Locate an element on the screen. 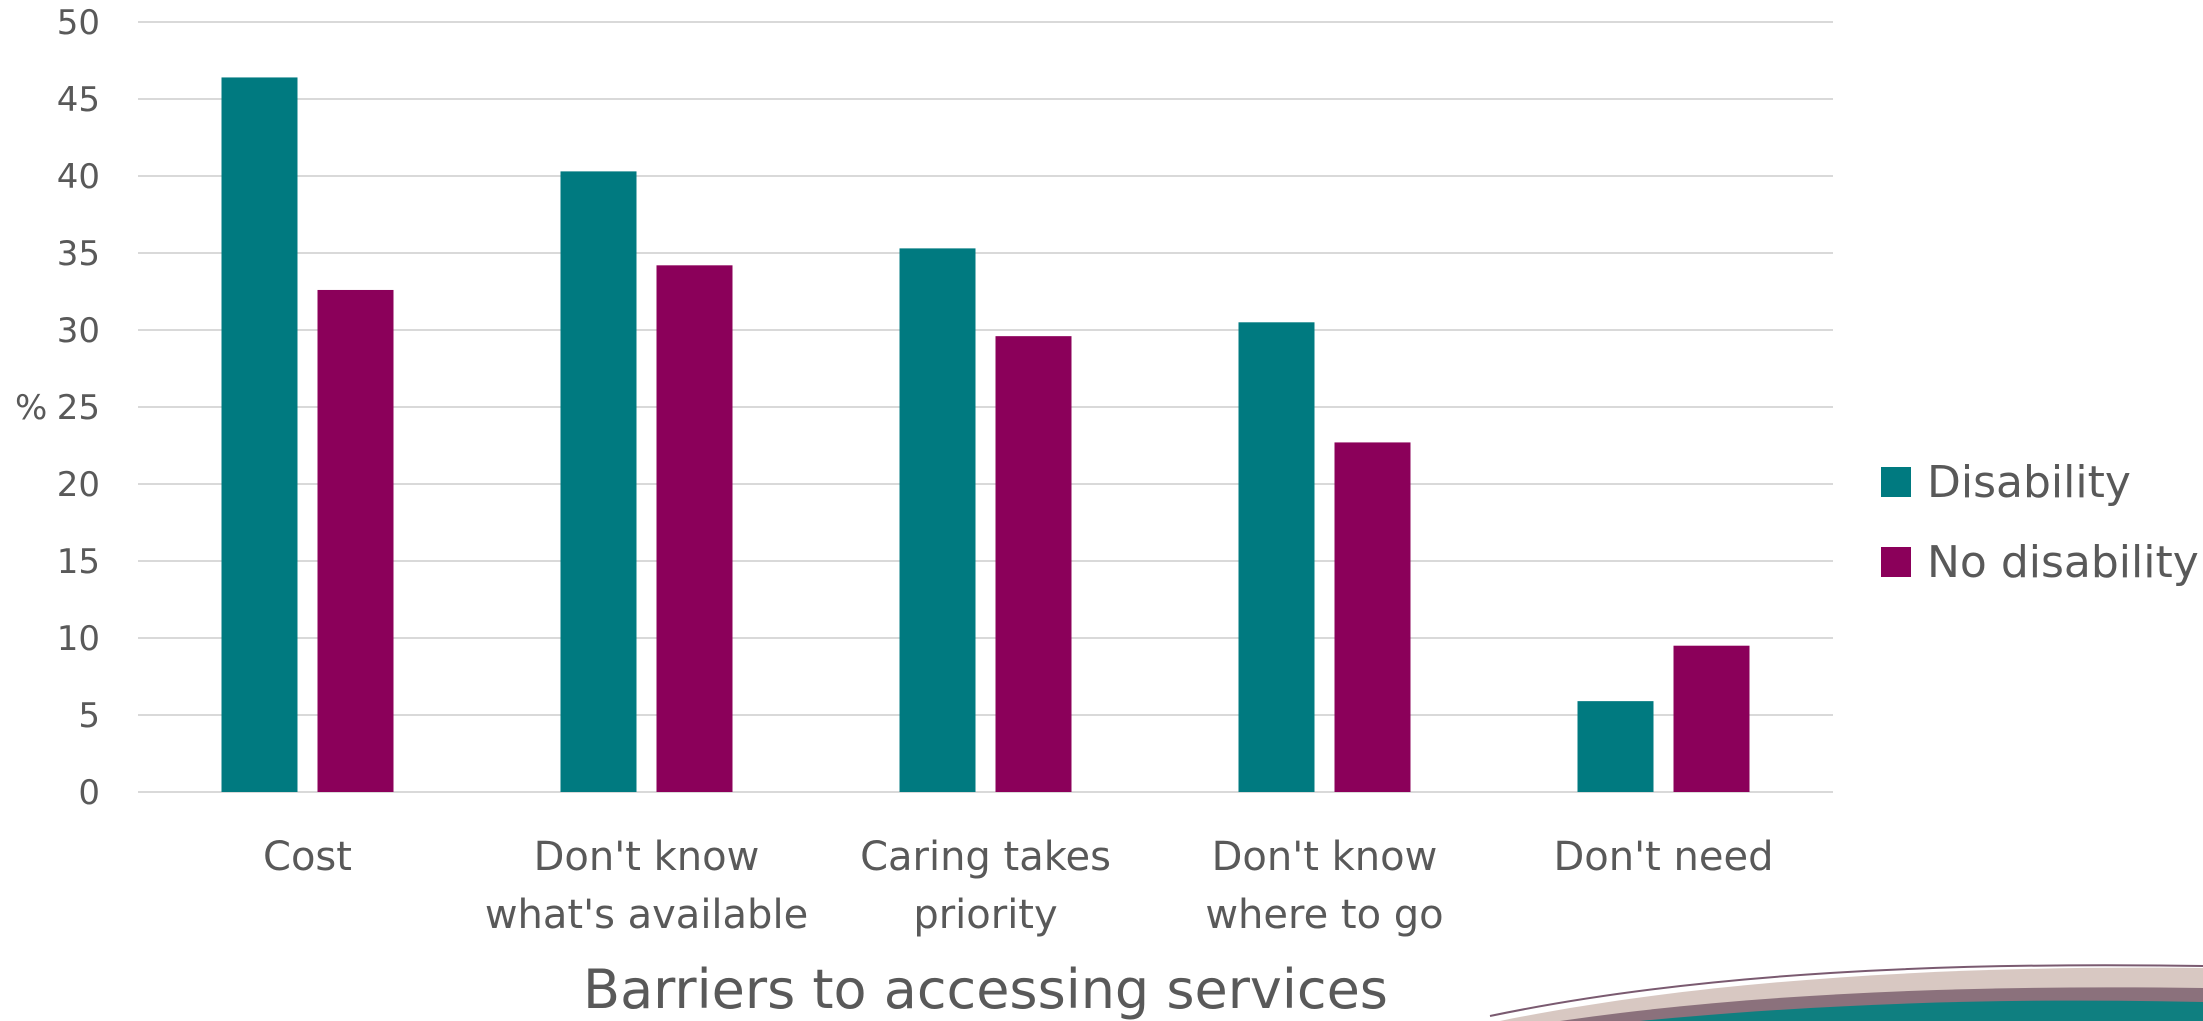 This screenshot has width=2203, height=1021. x-category-label-line: what's available is located at coordinates (646, 915).